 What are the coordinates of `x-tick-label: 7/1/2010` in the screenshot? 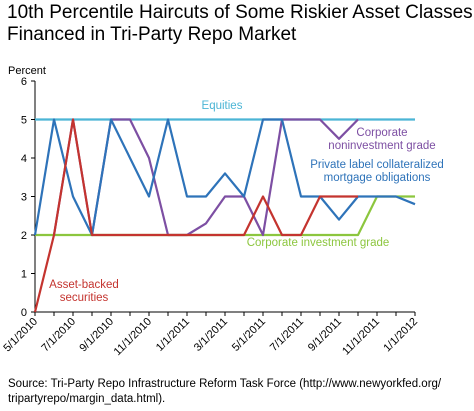 It's located at (58, 335).